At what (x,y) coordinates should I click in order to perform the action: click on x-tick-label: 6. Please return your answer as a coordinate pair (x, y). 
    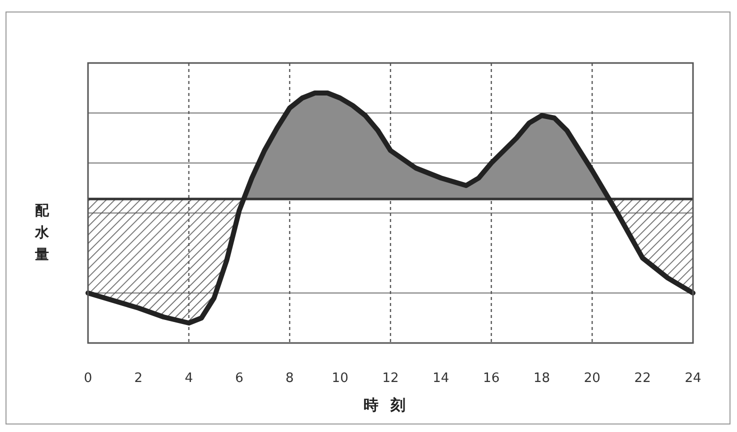
    Looking at the image, I should click on (239, 378).